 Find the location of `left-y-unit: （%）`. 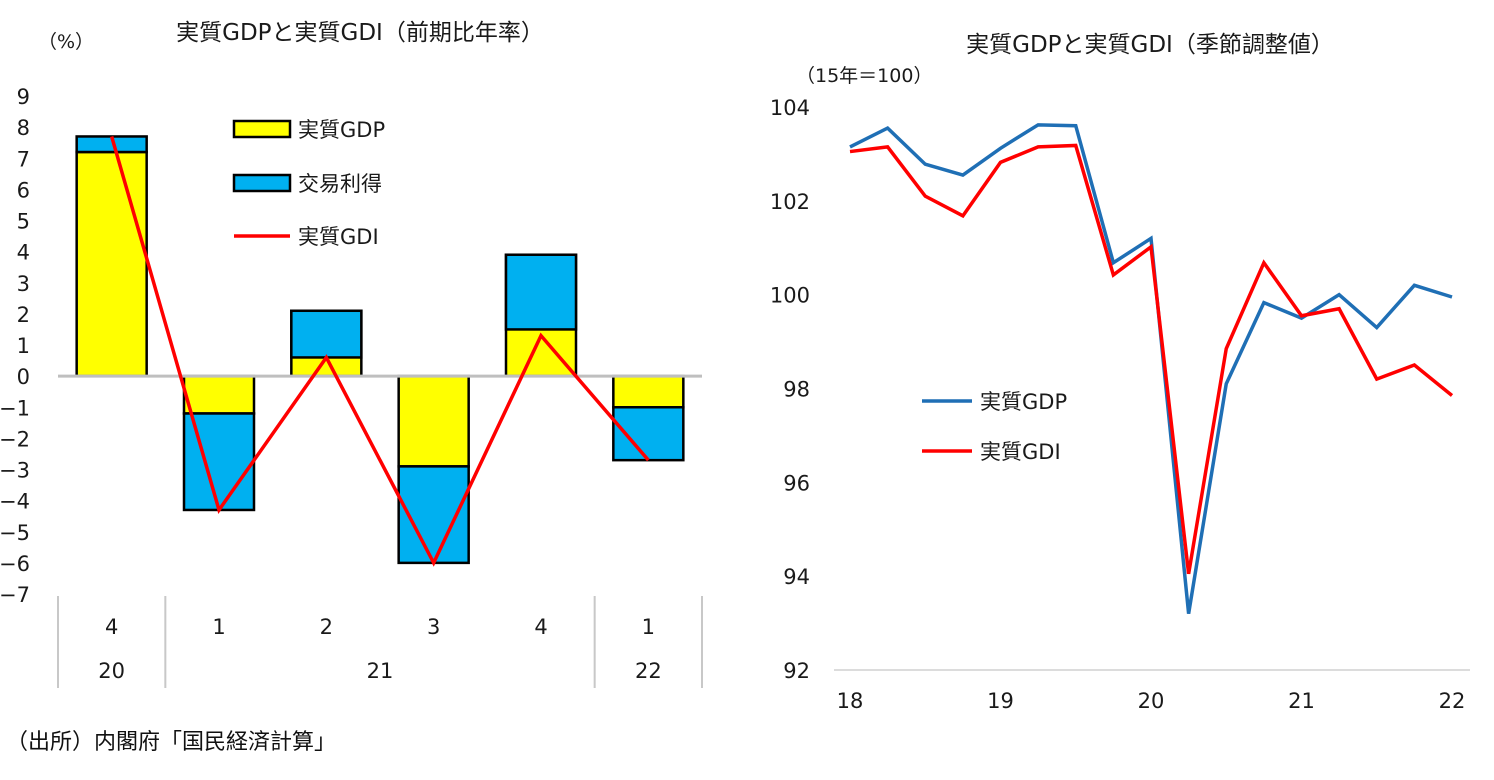

left-y-unit: （%） is located at coordinates (66, 42).